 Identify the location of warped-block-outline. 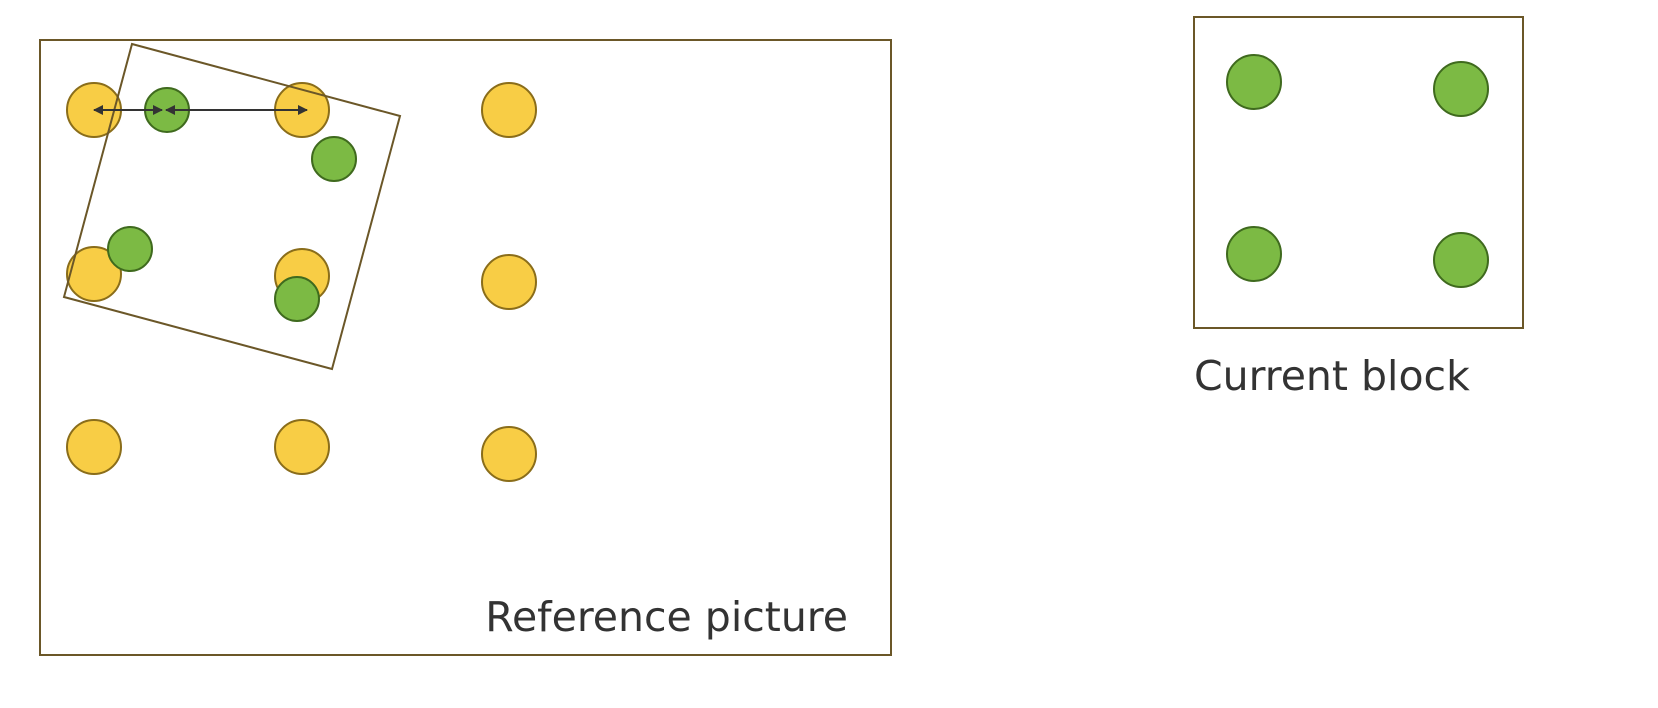
(232, 206).